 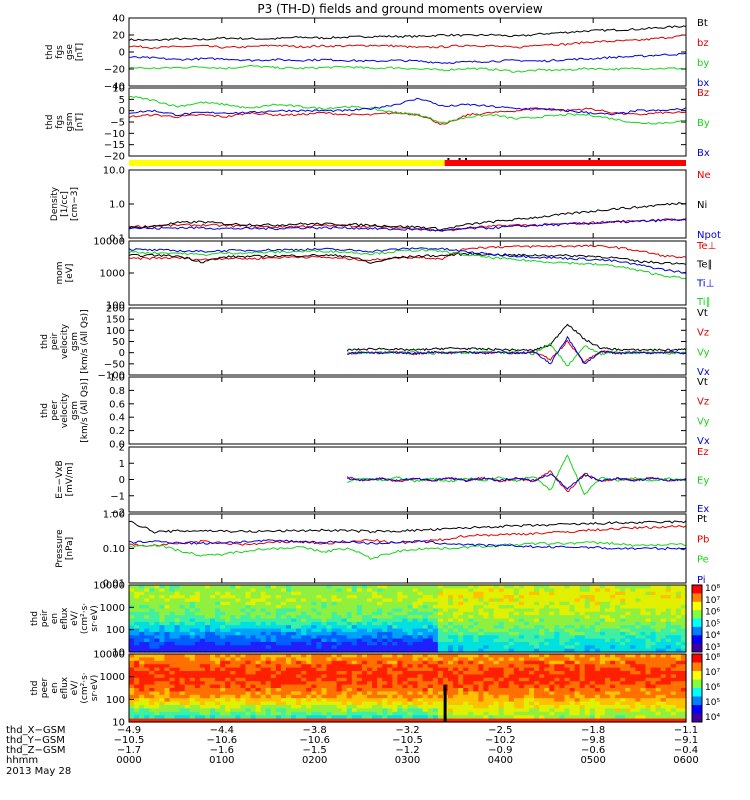 What do you see at coordinates (115, 630) in the screenshot?
I see `ytick-label: 100` at bounding box center [115, 630].